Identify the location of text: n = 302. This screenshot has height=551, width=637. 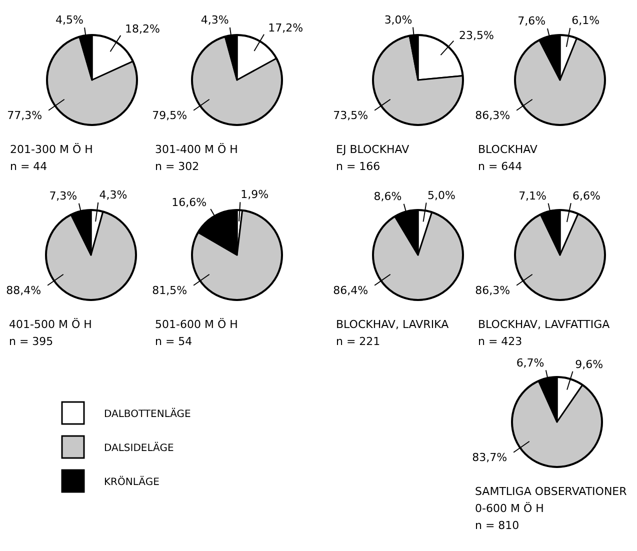
(177, 166).